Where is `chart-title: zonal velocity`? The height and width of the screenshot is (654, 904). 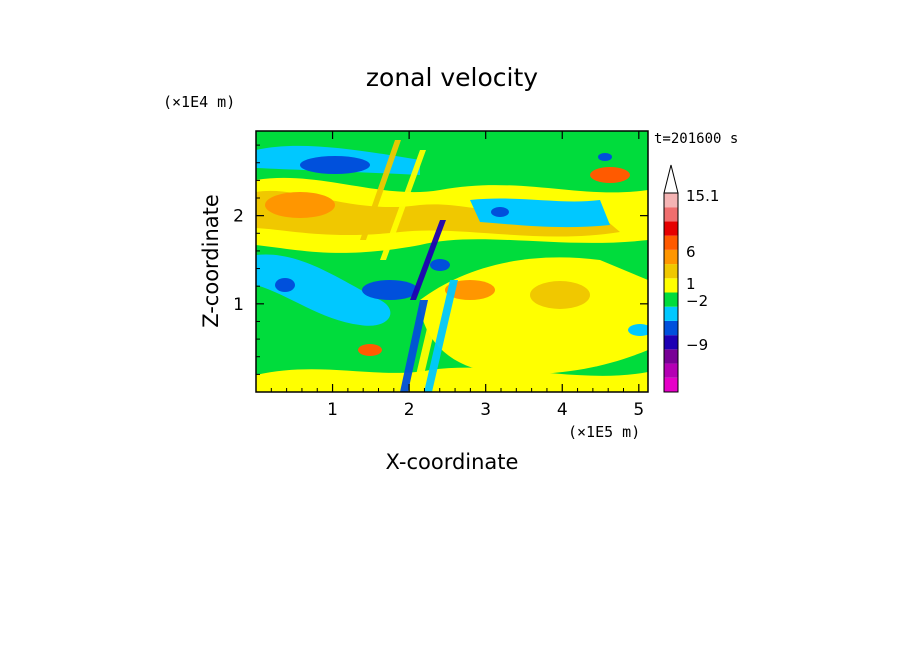 chart-title: zonal velocity is located at coordinates (452, 77).